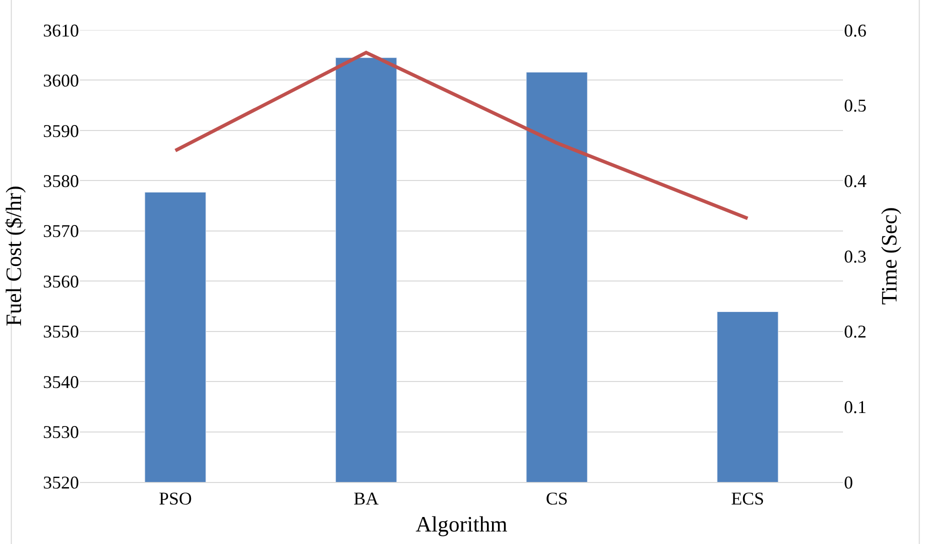 This screenshot has height=544, width=938. I want to click on y-tick-label: 3560, so click(61, 281).